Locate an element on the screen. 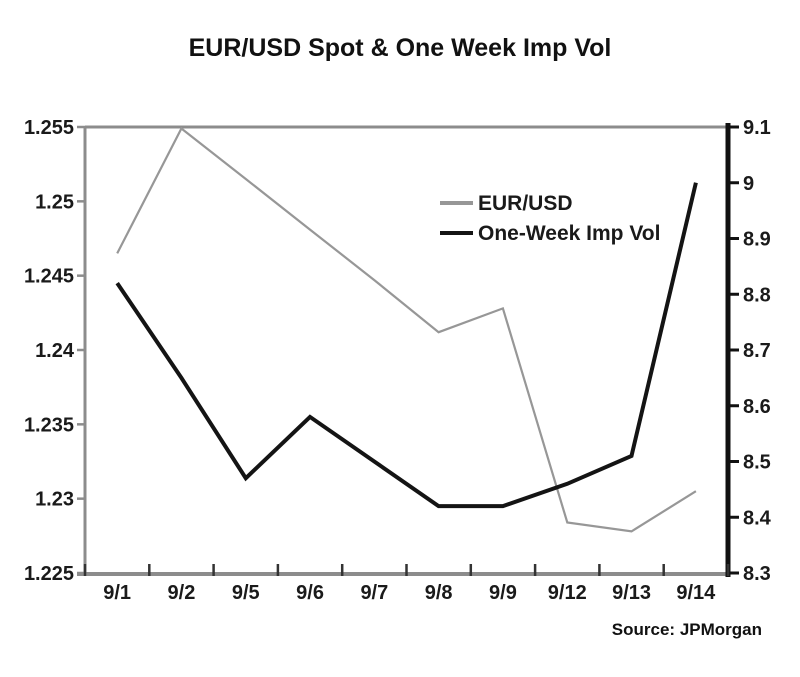 This screenshot has height=677, width=800. x-axis-tick-label: 9/8 is located at coordinates (439, 593).